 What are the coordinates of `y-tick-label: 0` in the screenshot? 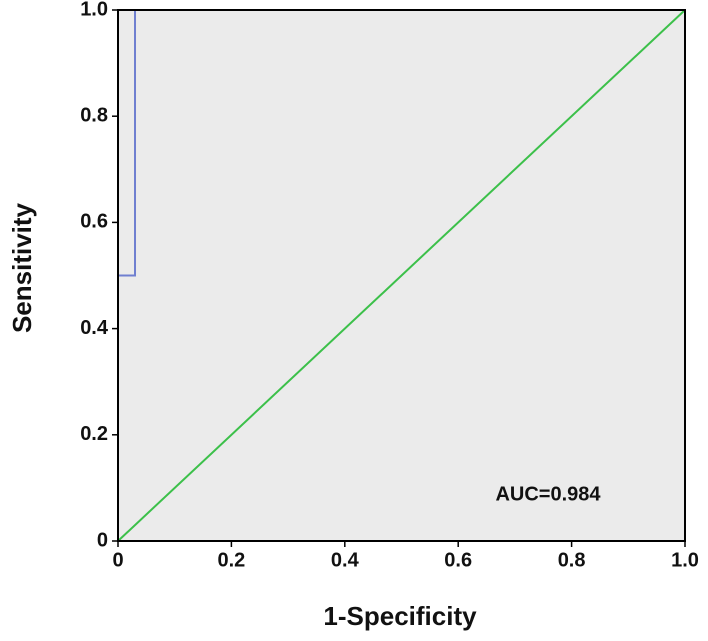 It's located at (102, 540).